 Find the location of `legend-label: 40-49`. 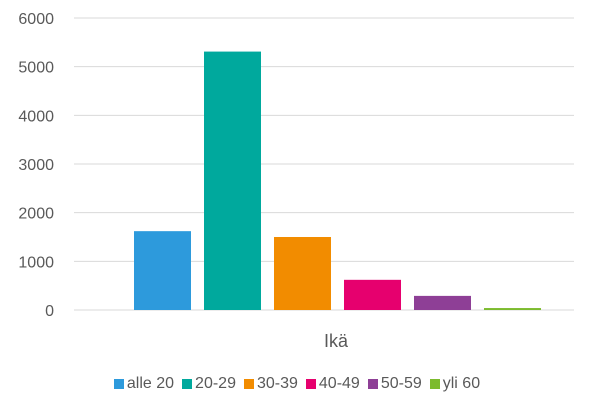

legend-label: 40-49 is located at coordinates (339, 383).